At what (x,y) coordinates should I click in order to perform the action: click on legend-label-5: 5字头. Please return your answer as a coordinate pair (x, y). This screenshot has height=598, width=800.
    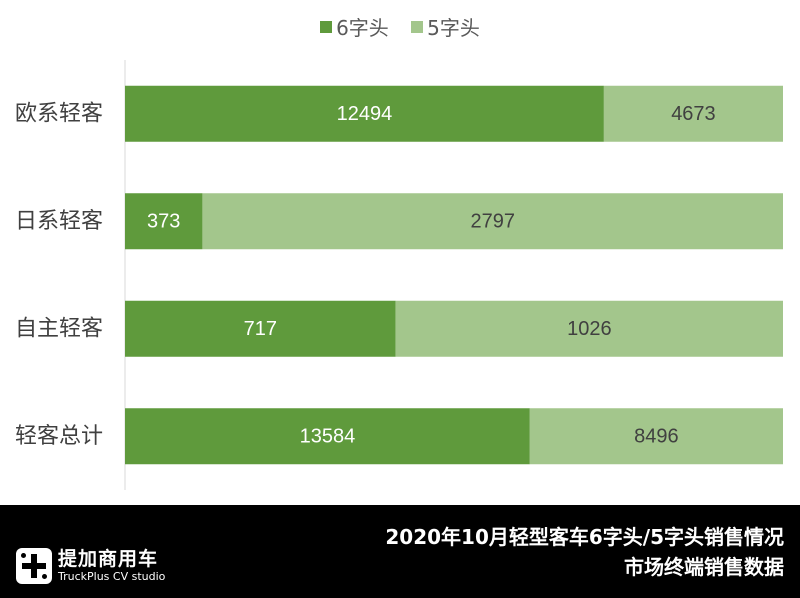
    Looking at the image, I should click on (453, 28).